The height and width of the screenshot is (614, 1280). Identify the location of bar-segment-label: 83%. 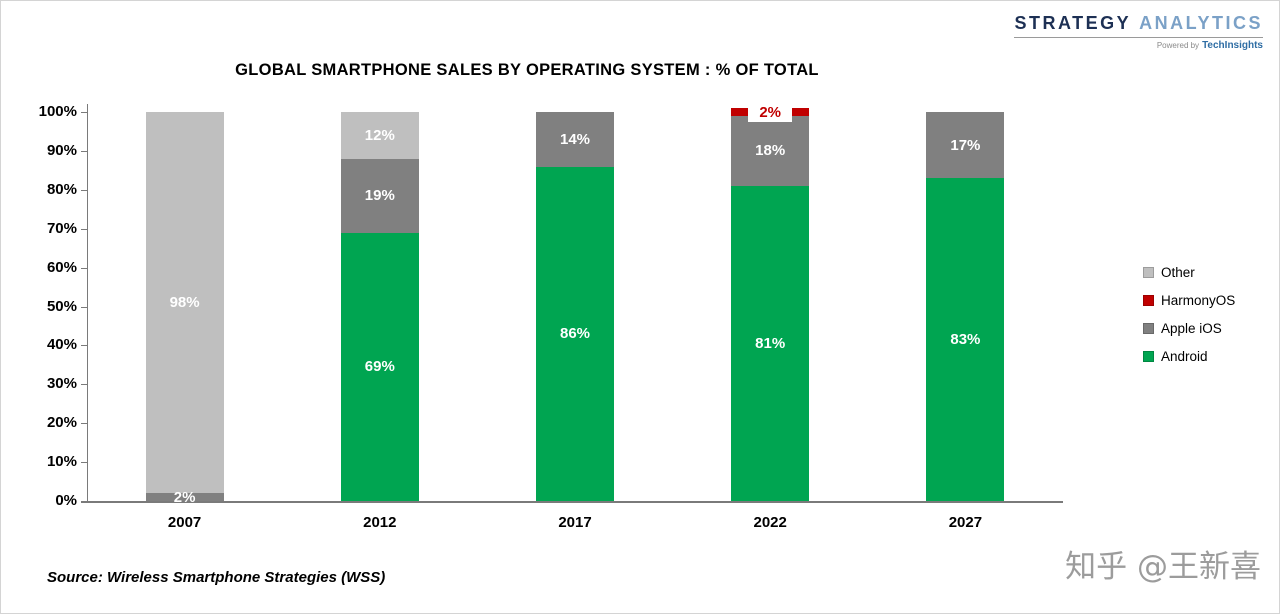
(965, 339).